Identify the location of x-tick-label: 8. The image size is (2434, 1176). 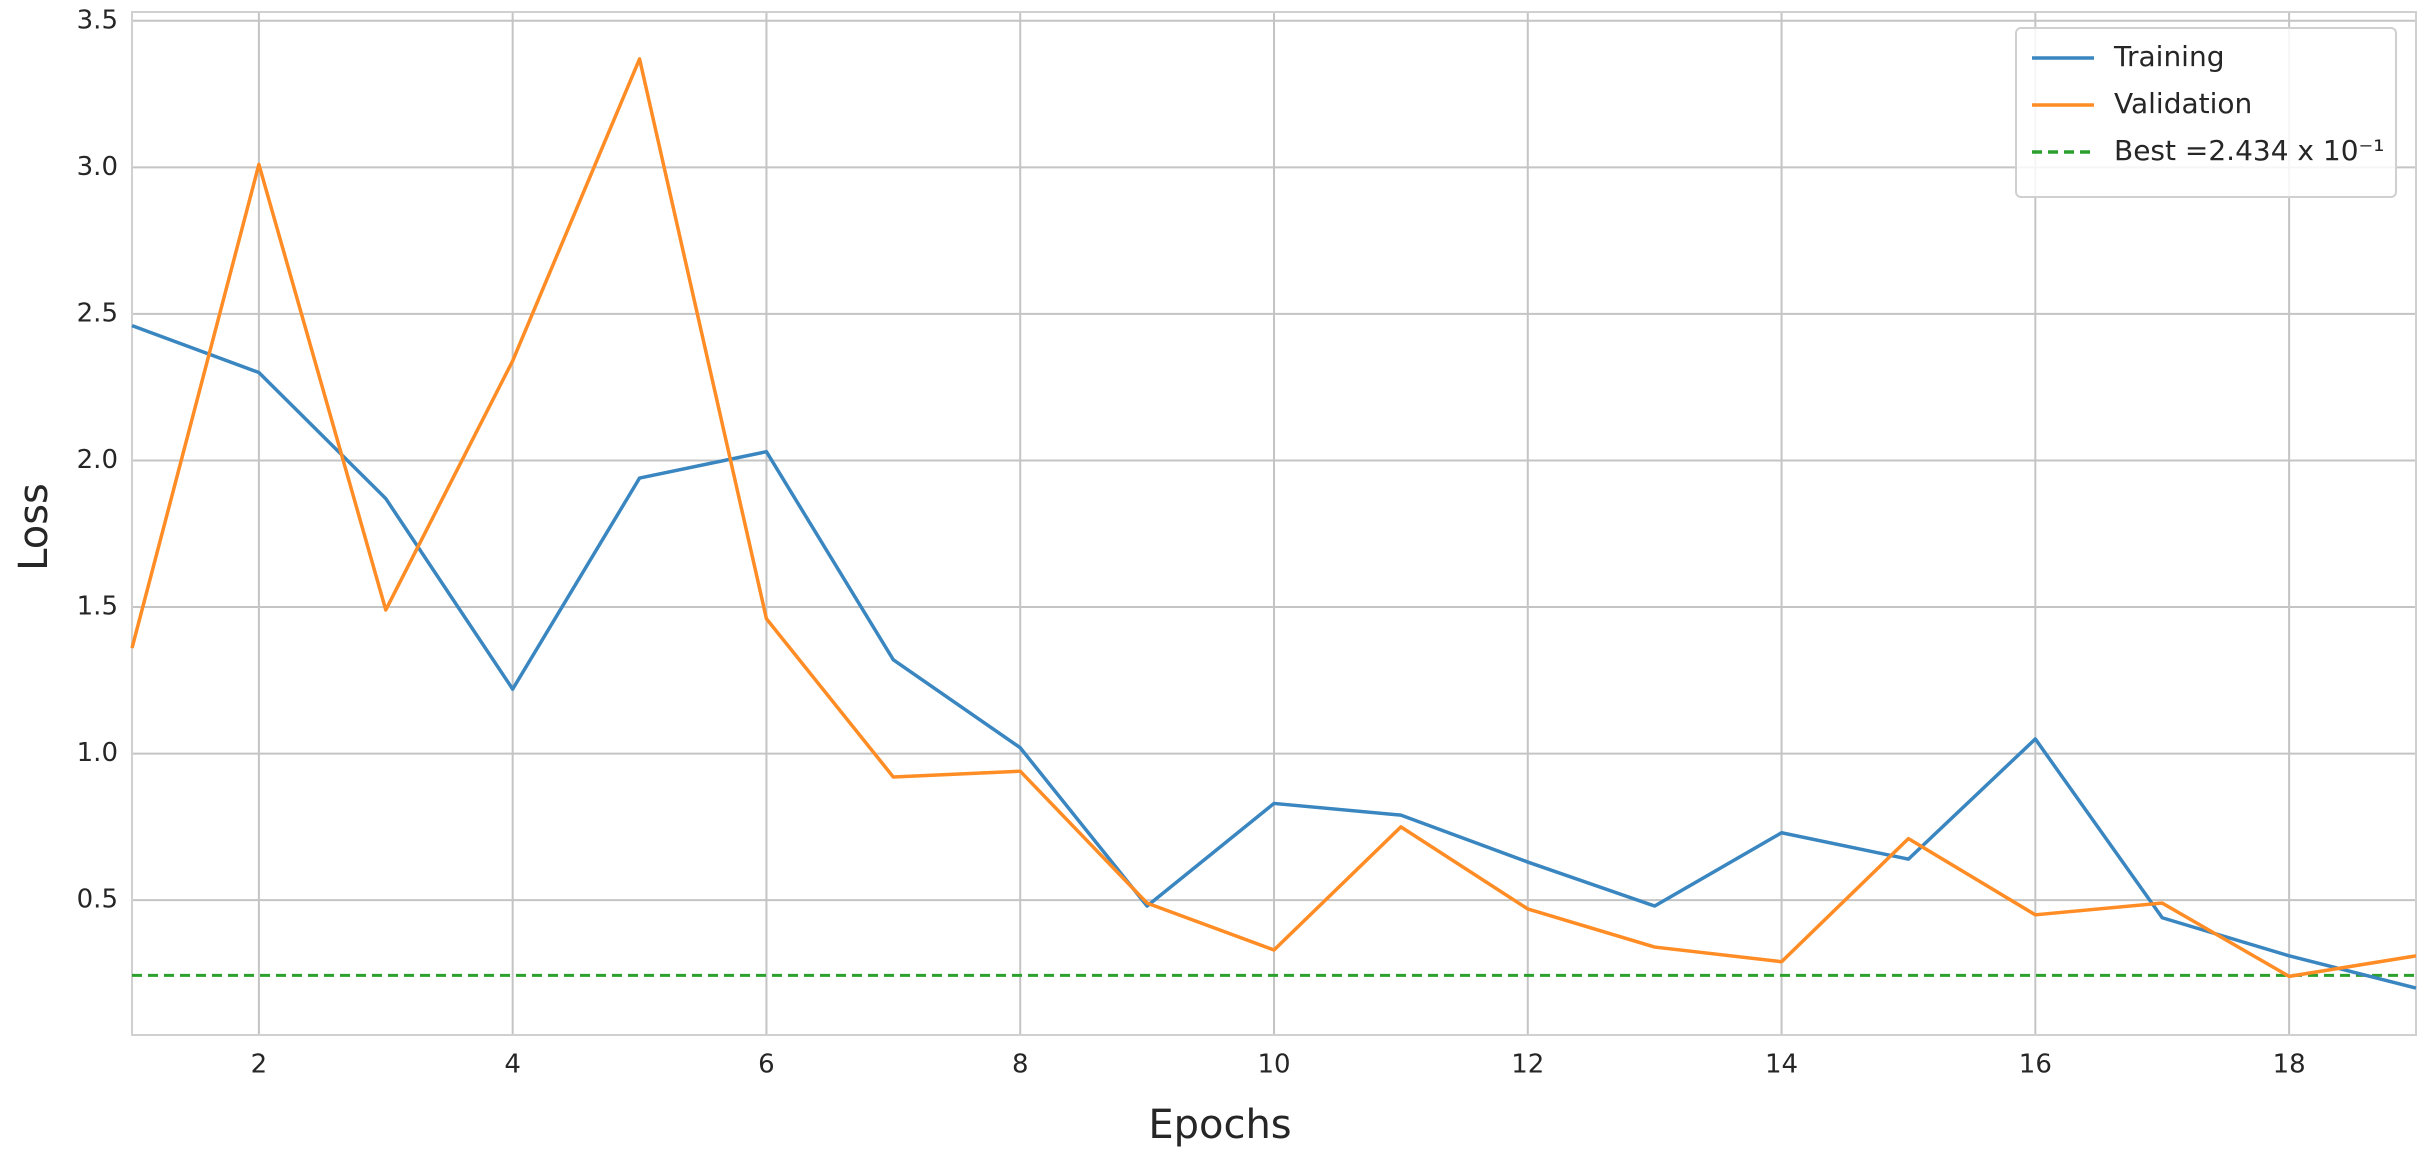
(1020, 1065).